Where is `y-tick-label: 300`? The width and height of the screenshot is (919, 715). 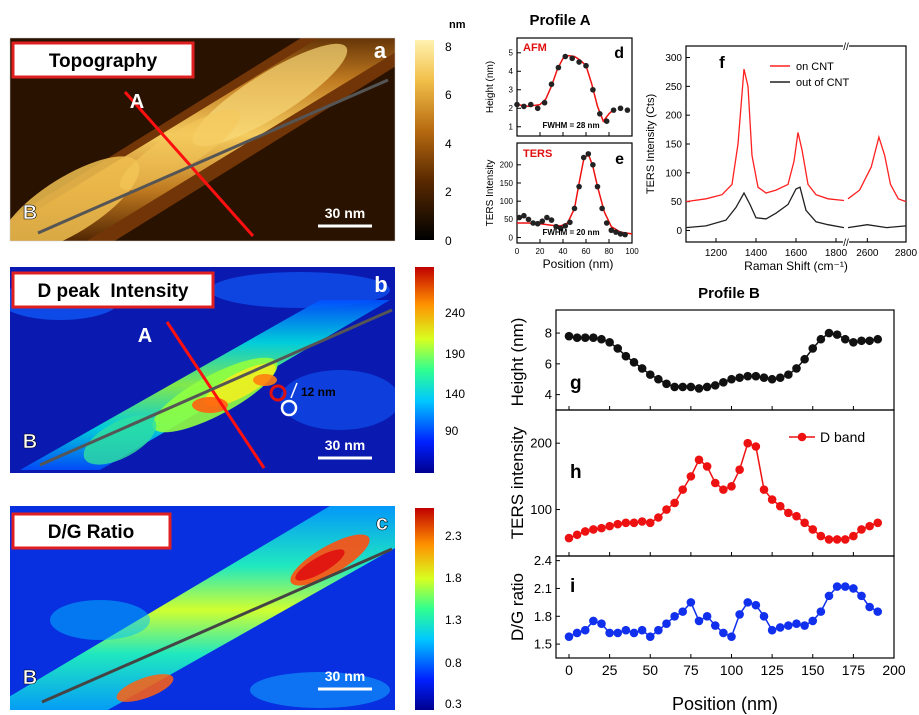 y-tick-label: 300 is located at coordinates (673, 58).